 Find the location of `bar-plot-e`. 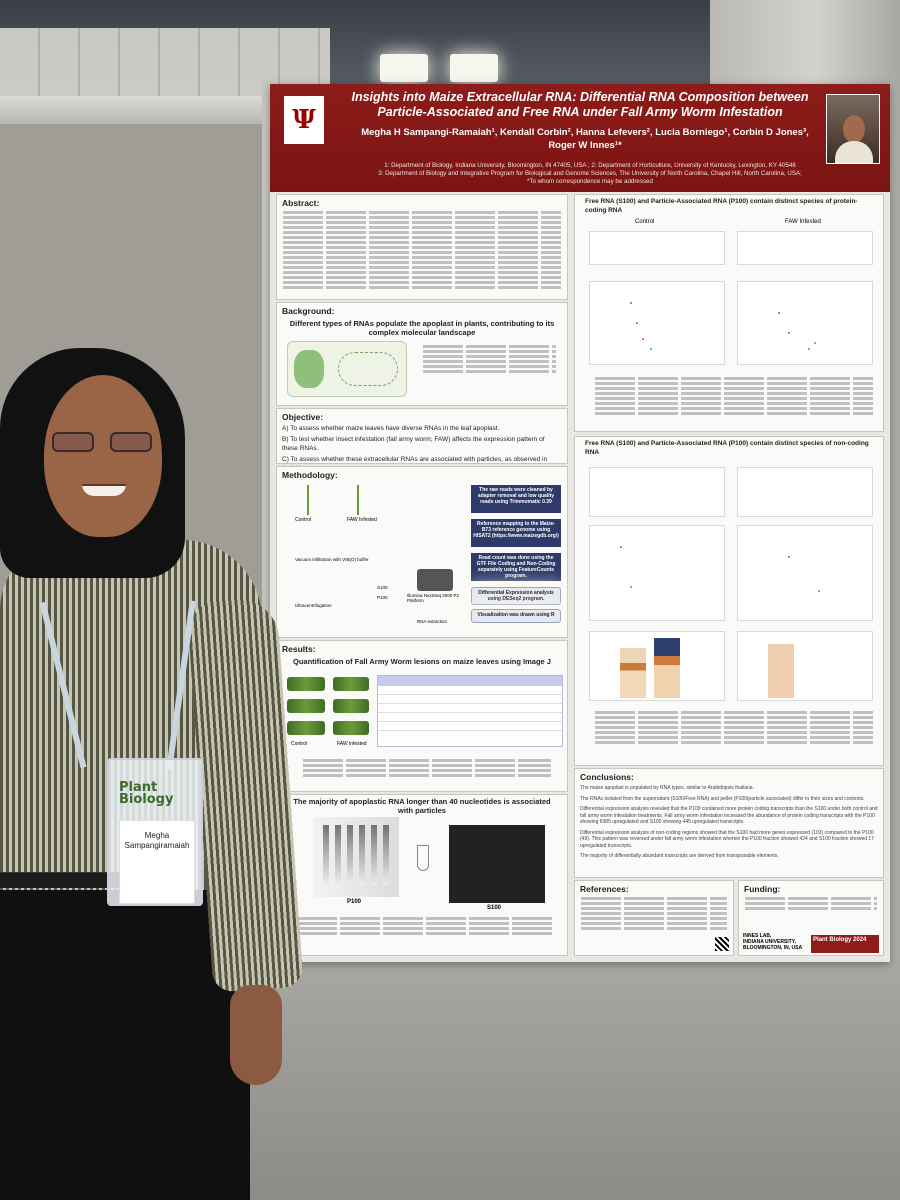

bar-plot-e is located at coordinates (657, 666).